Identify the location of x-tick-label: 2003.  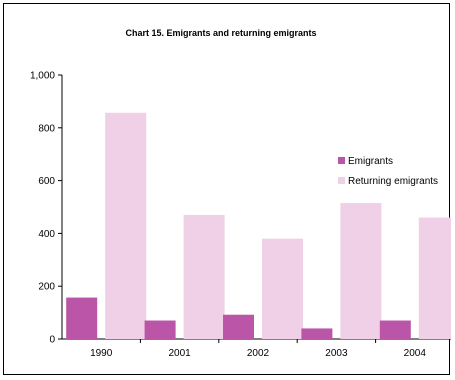
(336, 353).